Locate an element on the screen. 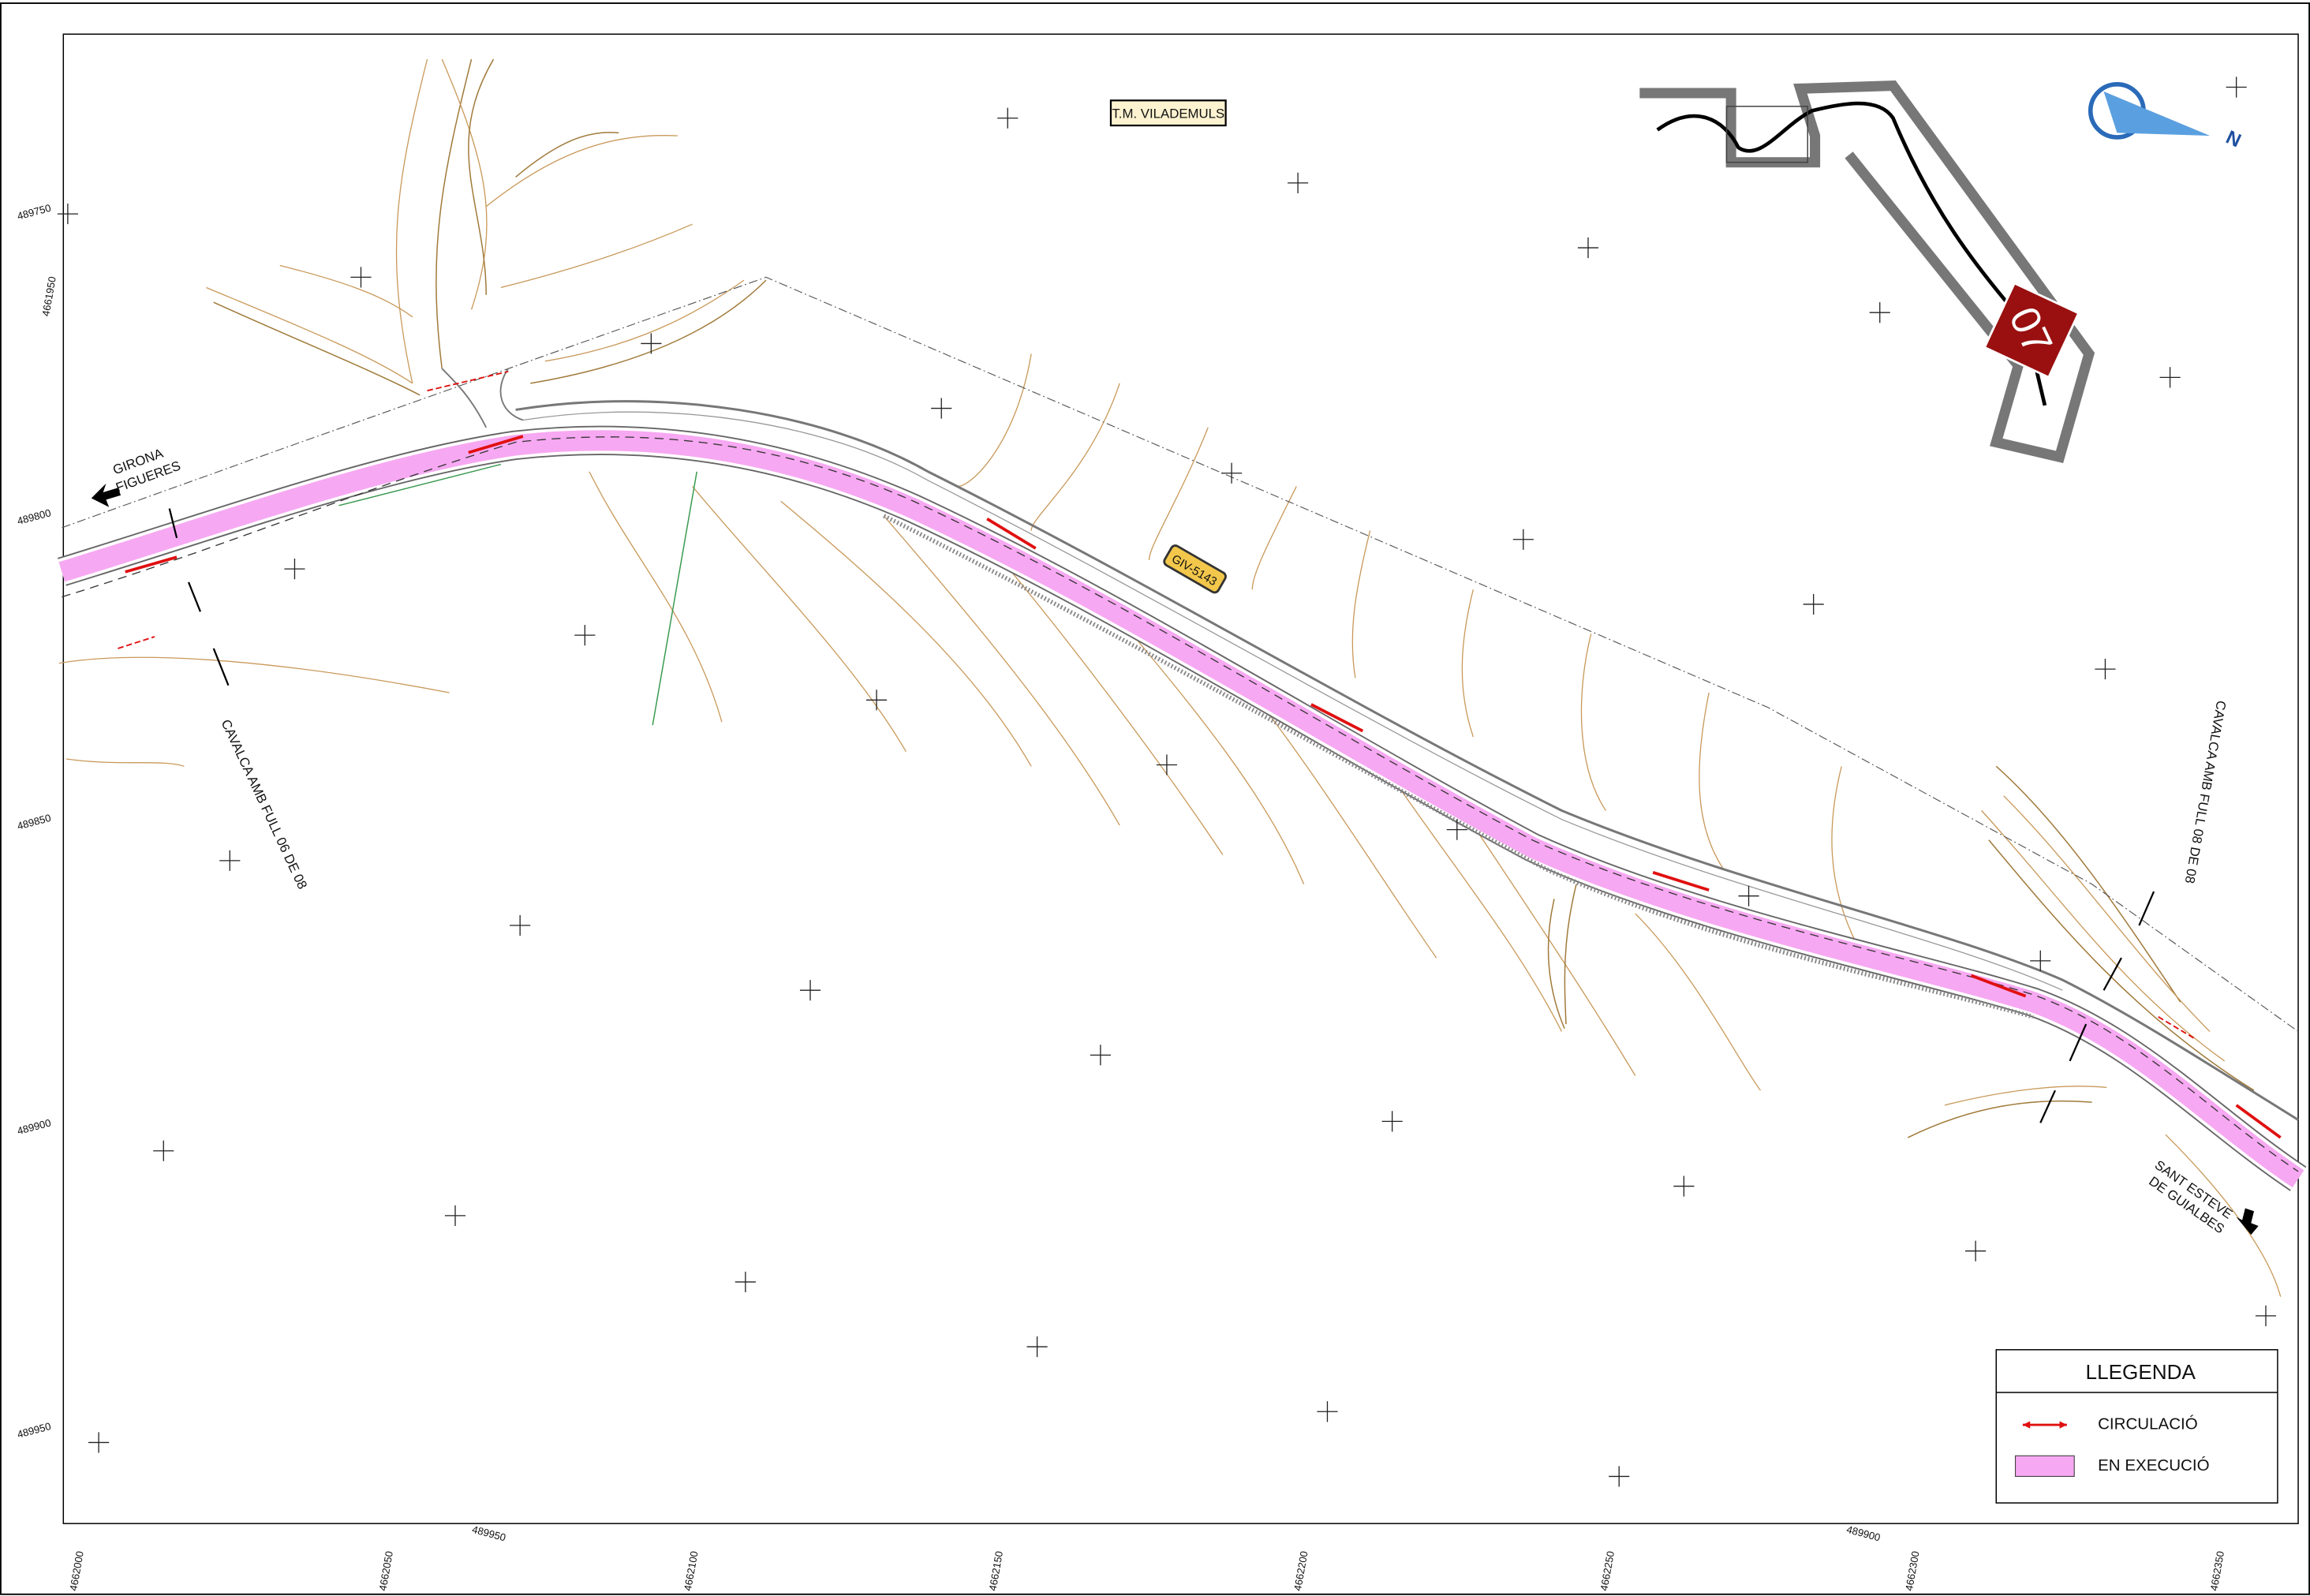  match-line-right is located at coordinates (2097, 1007).